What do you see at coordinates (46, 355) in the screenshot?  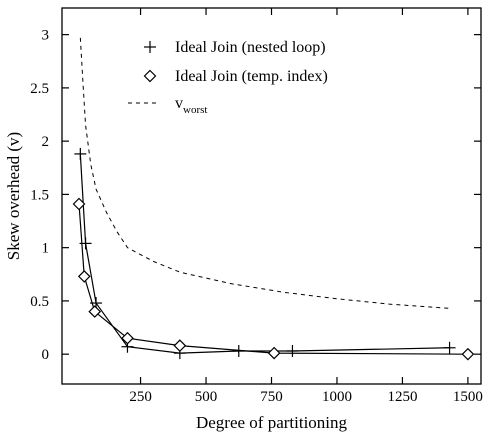 I see `y-tick-label: 0` at bounding box center [46, 355].